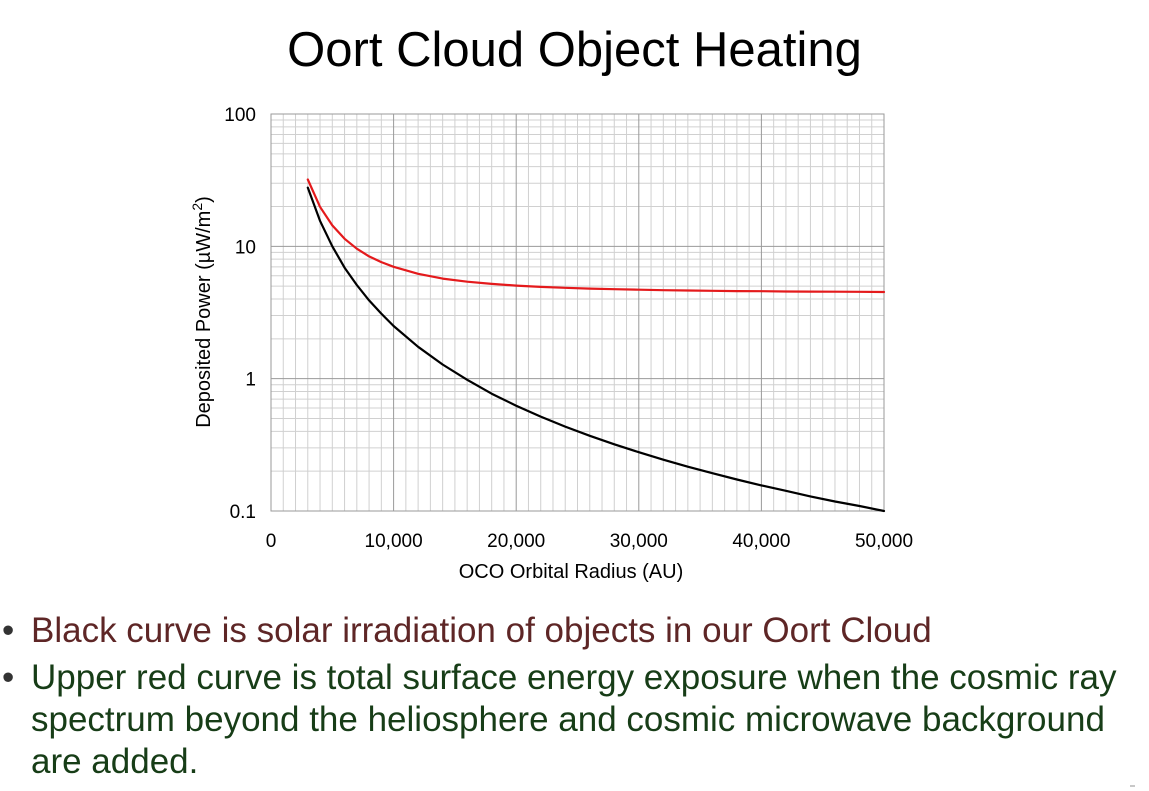 This screenshot has height=791, width=1149. What do you see at coordinates (884, 541) in the screenshot?
I see `x-tick-label: 50,000` at bounding box center [884, 541].